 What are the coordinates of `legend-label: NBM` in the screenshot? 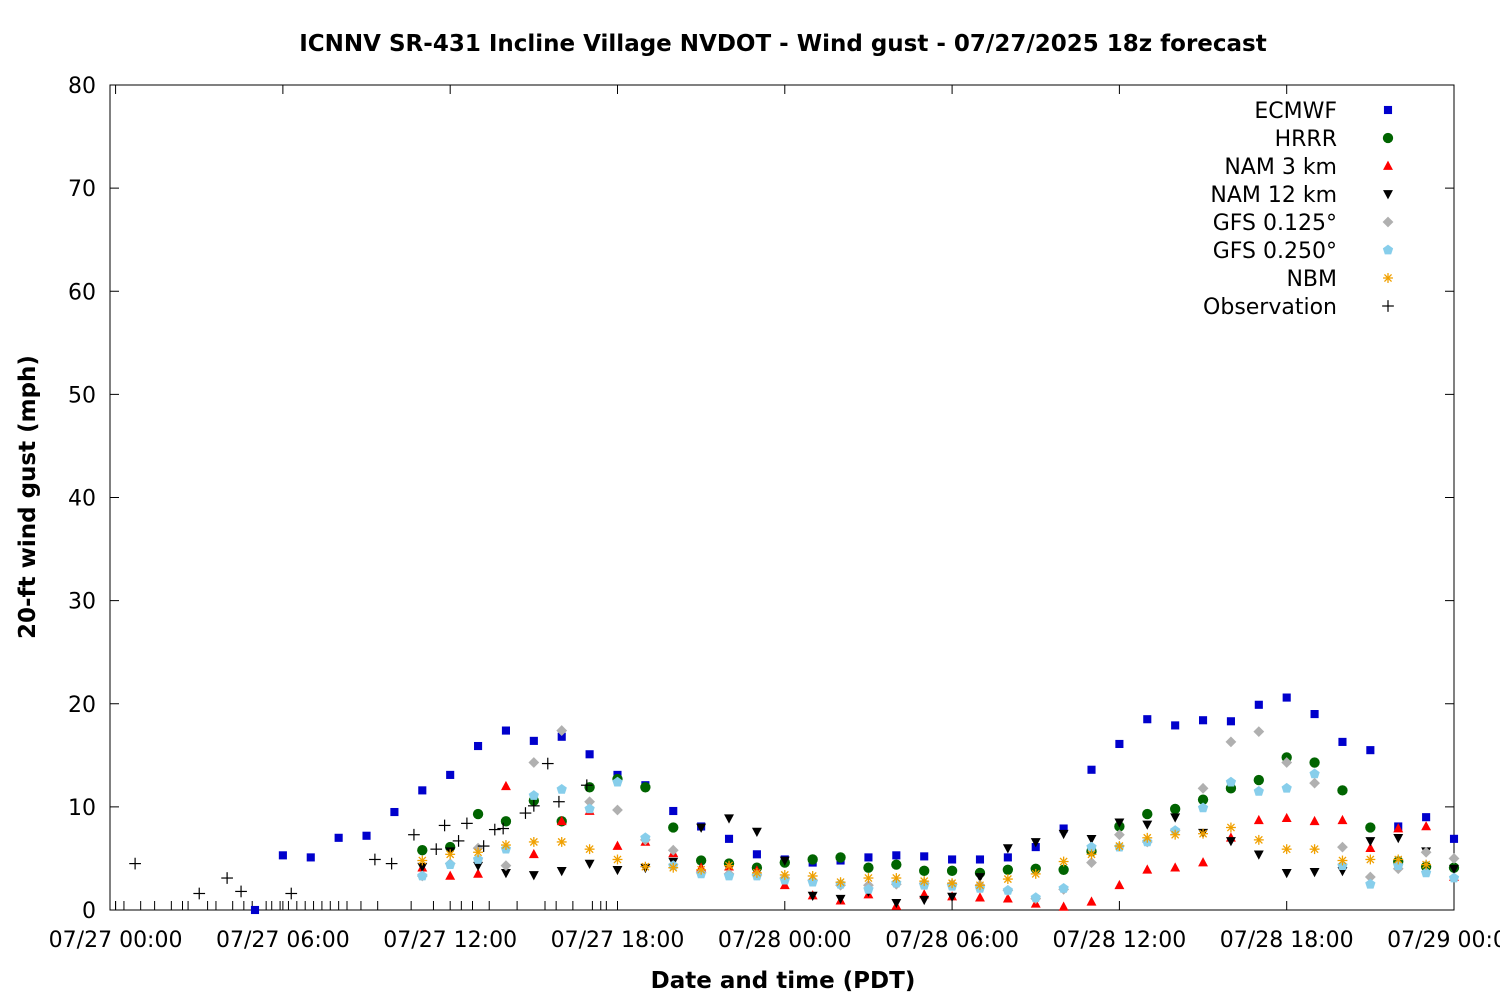 It's located at (1311, 279).